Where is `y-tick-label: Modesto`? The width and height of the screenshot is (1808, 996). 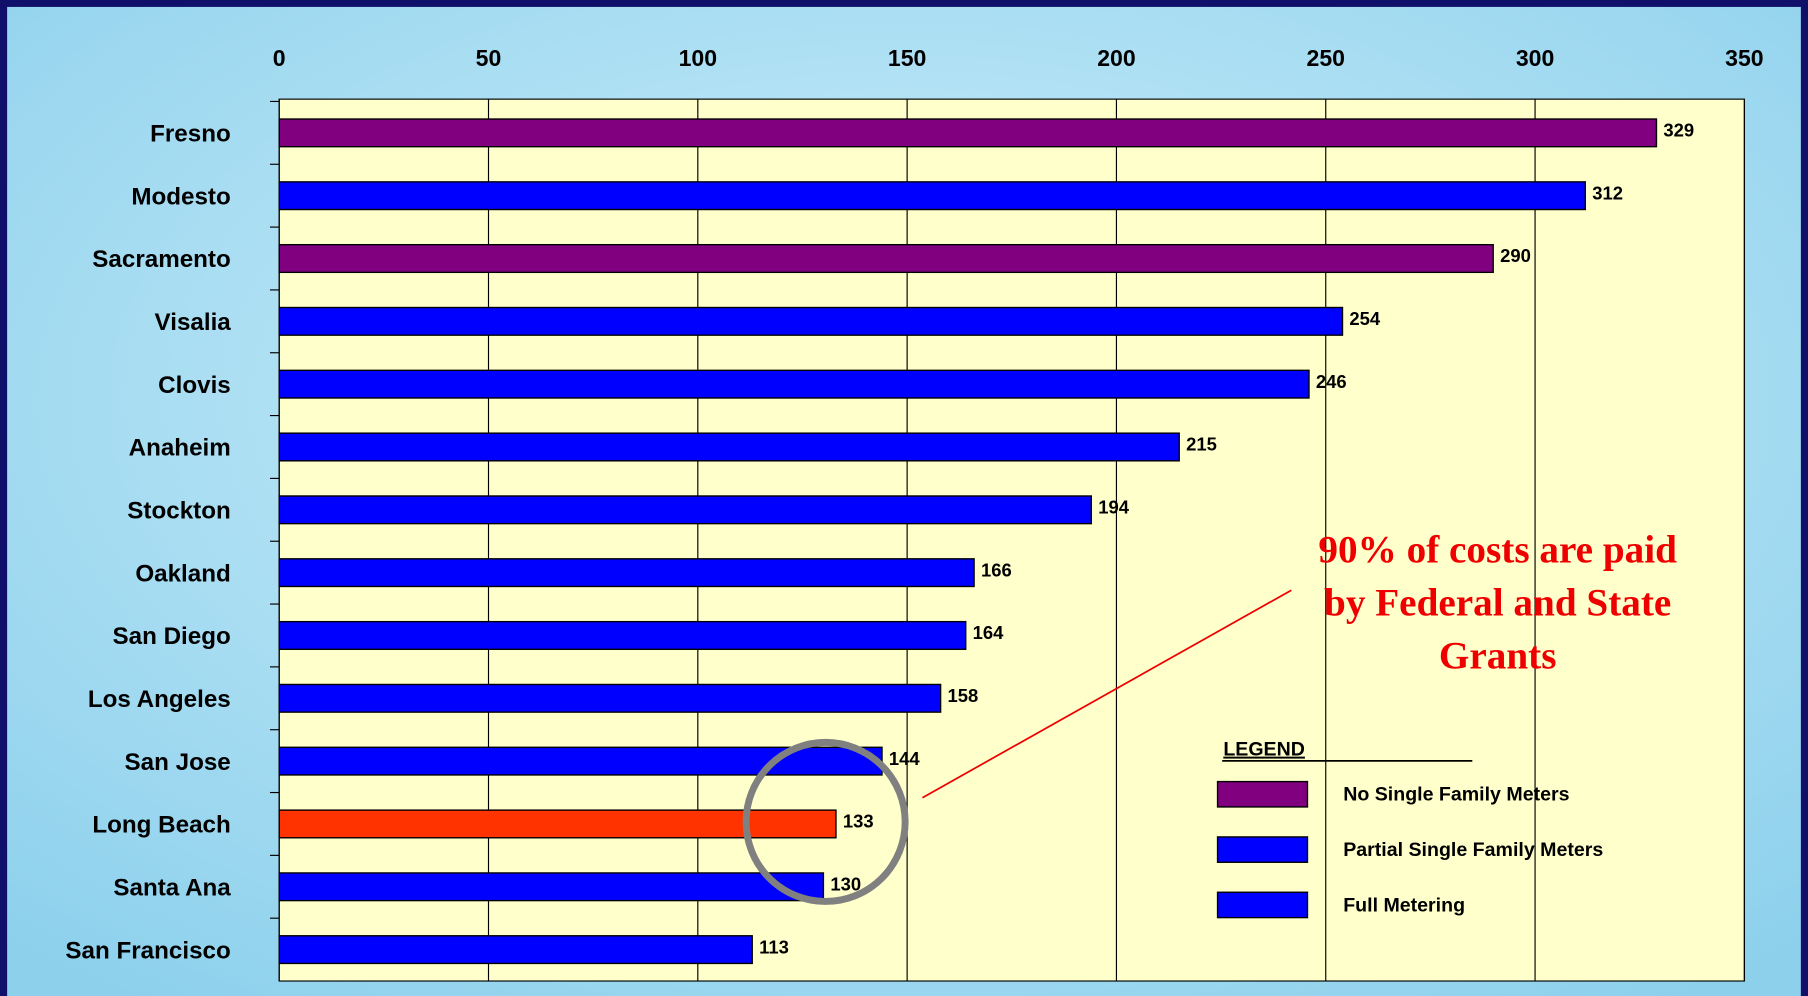 y-tick-label: Modesto is located at coordinates (180, 196).